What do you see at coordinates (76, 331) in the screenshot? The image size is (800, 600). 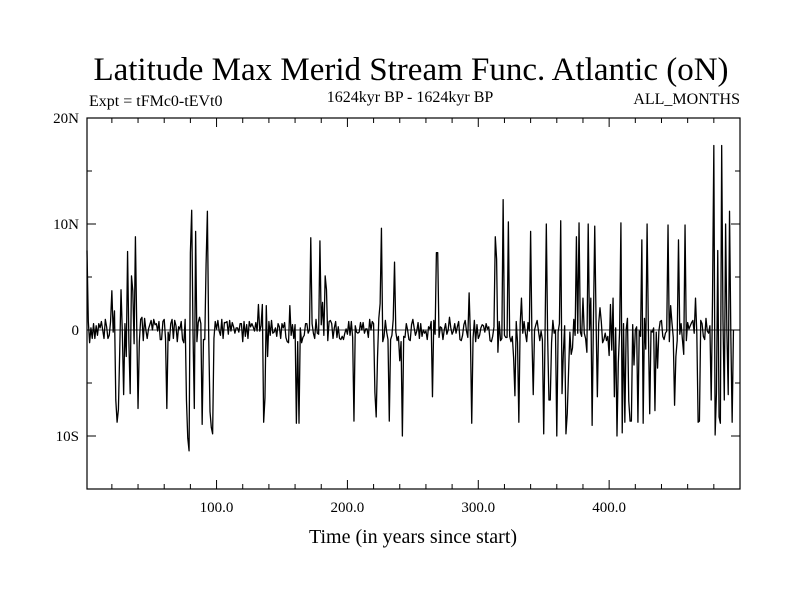 I see `y-tick-label: 0` at bounding box center [76, 331].